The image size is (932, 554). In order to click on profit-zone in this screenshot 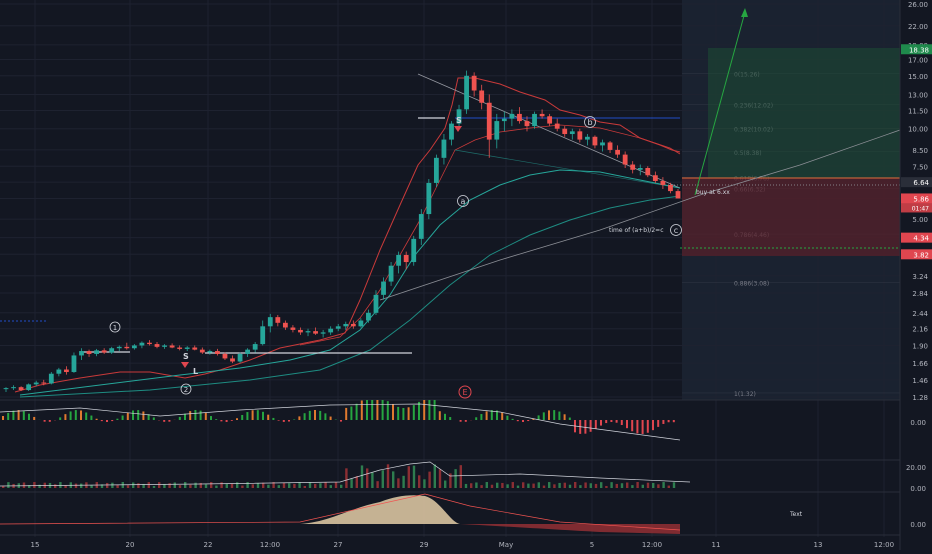, I will do `click(804, 113)`.